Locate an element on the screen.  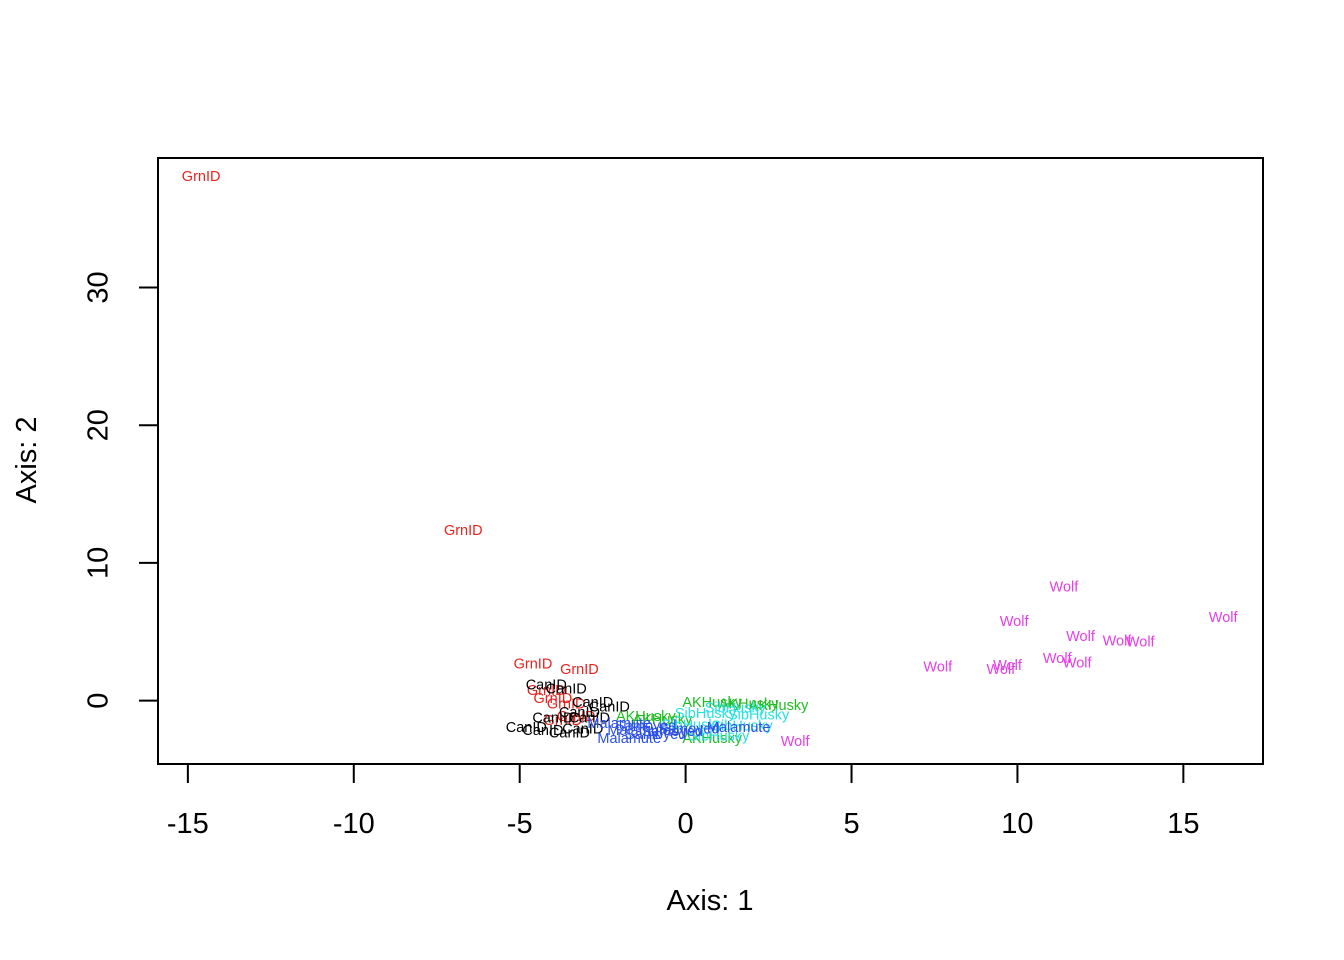
y-axis: 0 10 20 30 is located at coordinates (121, 490).